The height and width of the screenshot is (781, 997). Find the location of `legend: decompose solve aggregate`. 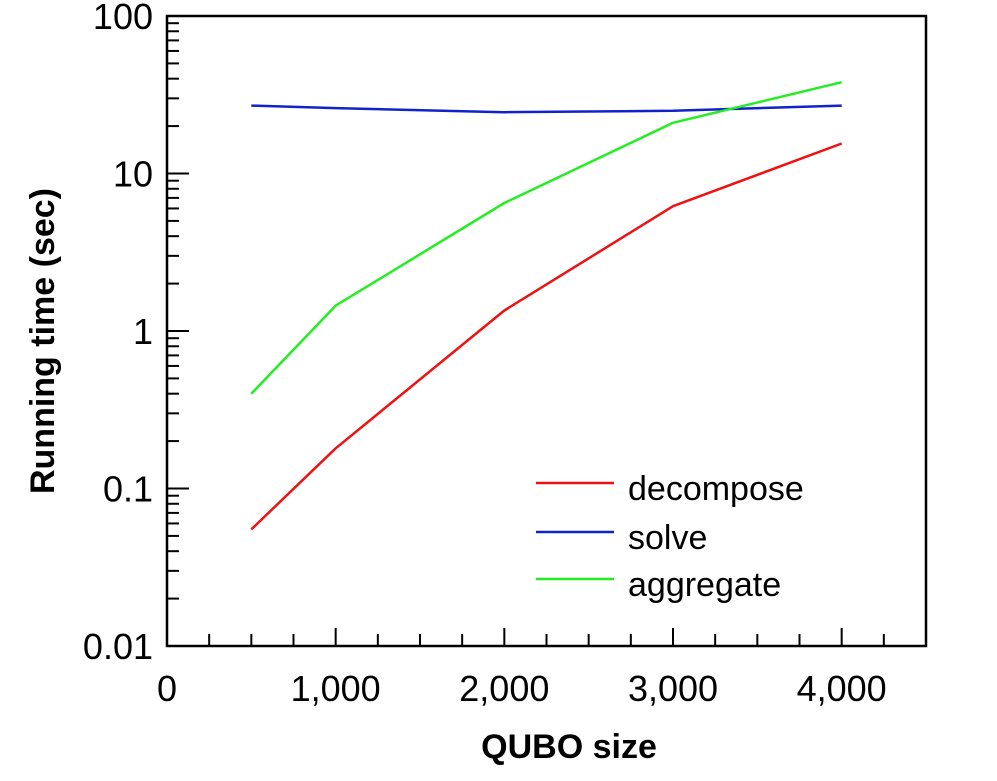

legend: decompose solve aggregate is located at coordinates (670, 537).